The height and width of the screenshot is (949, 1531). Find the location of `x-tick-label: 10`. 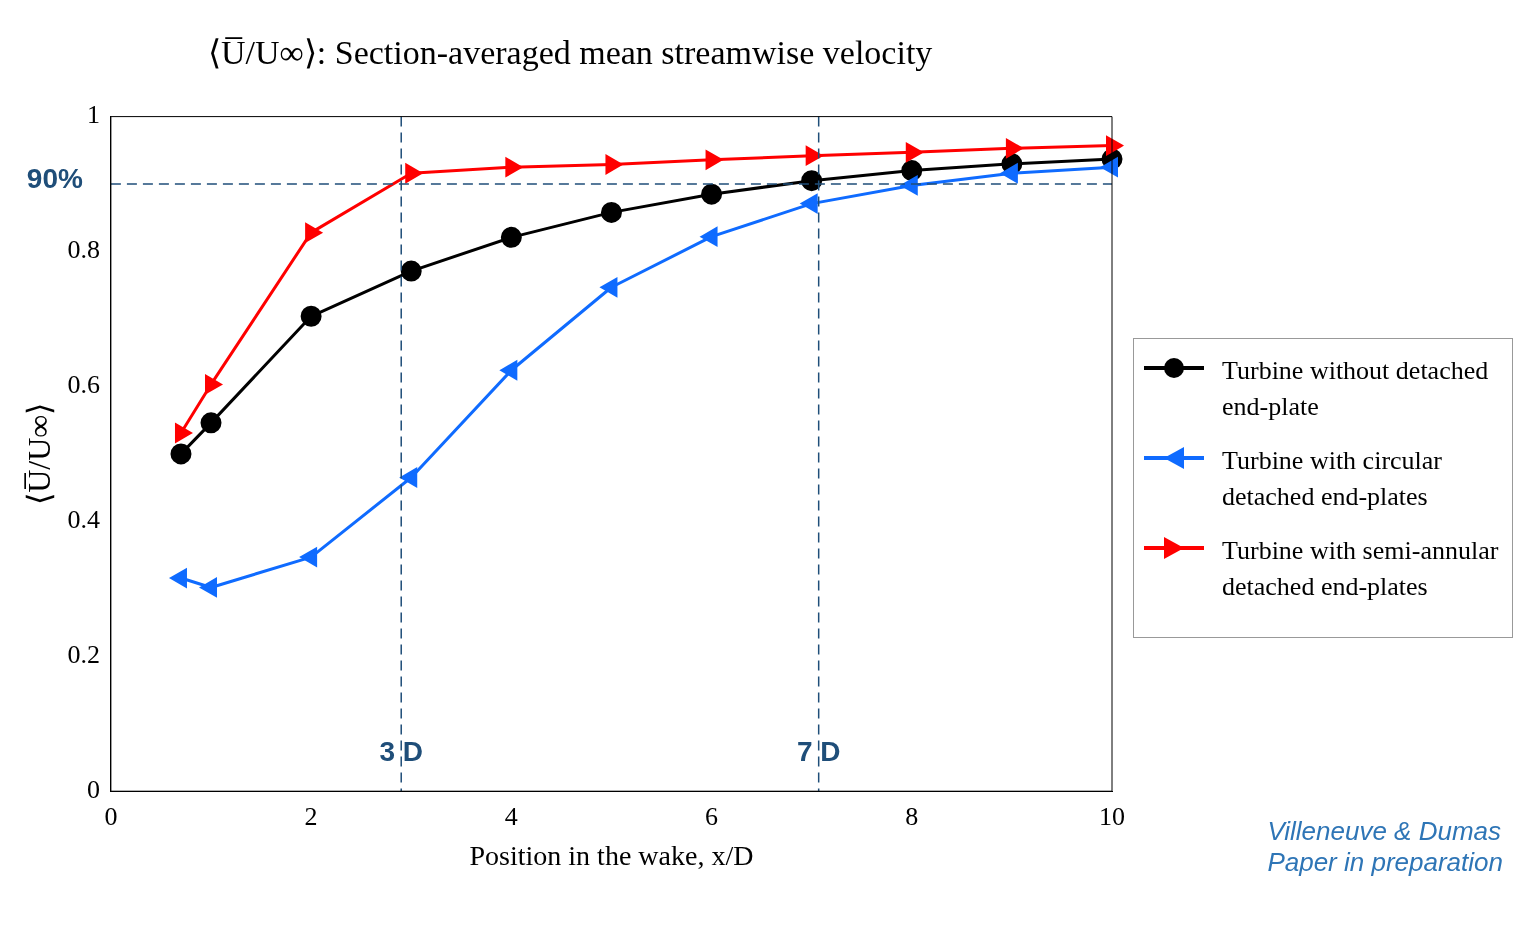

x-tick-label: 10 is located at coordinates (1112, 816).